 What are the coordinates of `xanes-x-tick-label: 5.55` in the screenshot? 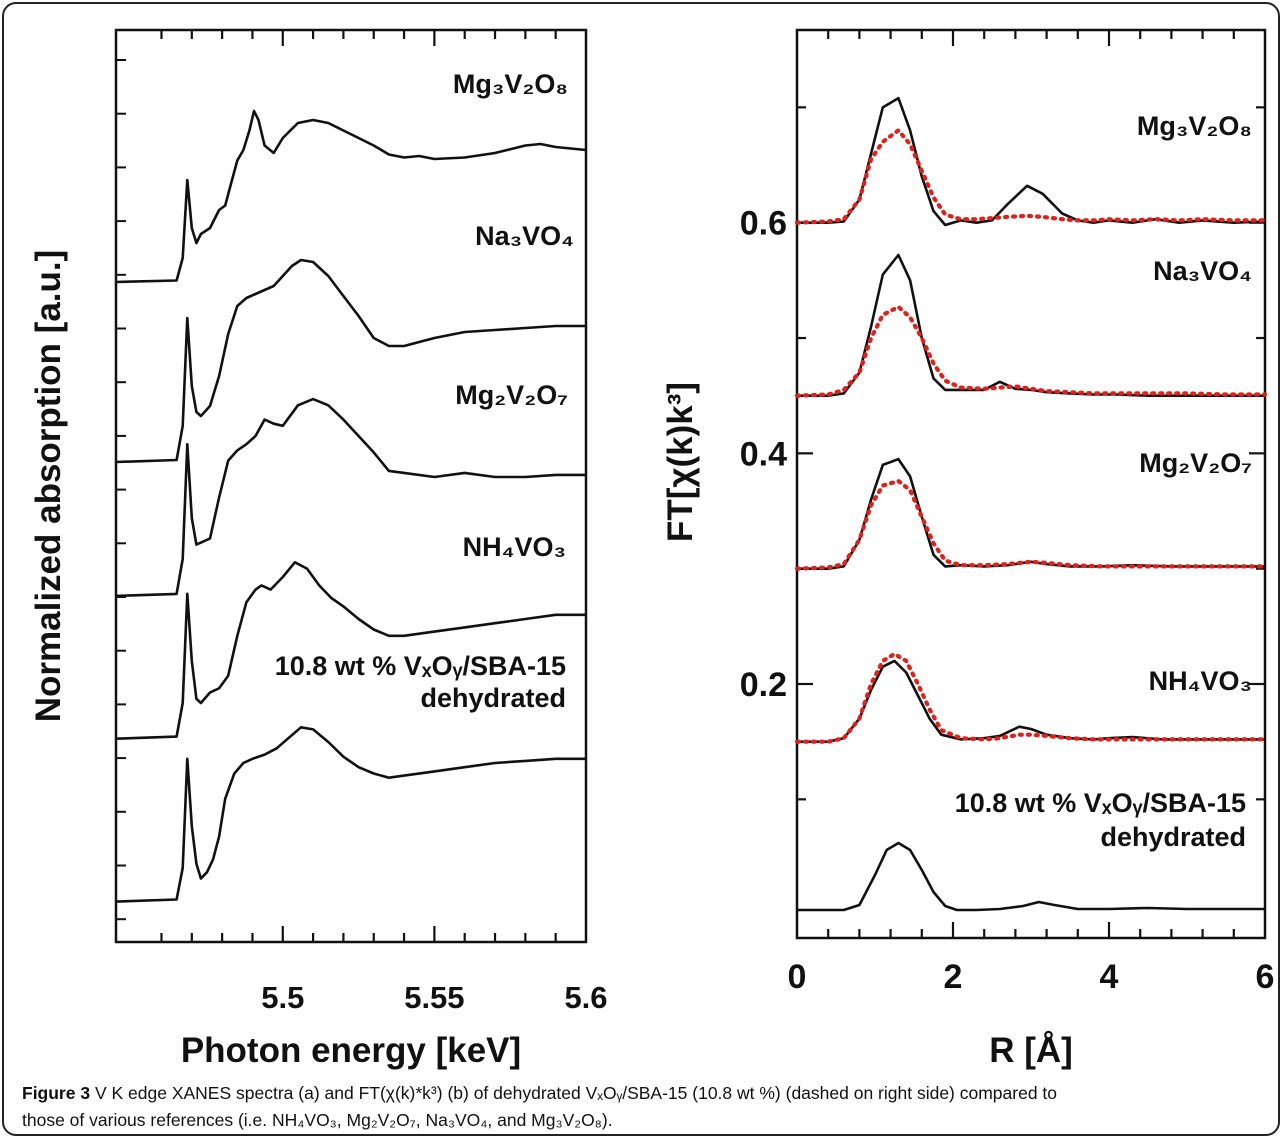 It's located at (434, 997).